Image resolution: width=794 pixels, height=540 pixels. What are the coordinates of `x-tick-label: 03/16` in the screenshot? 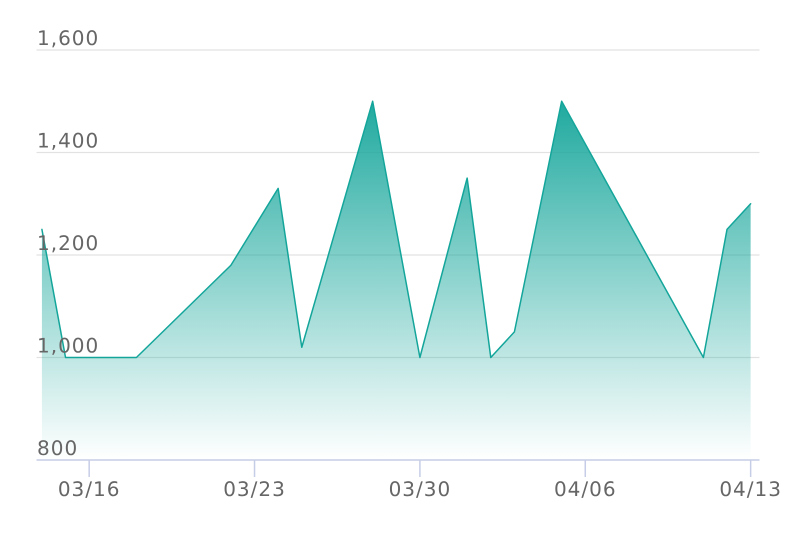 It's located at (89, 489).